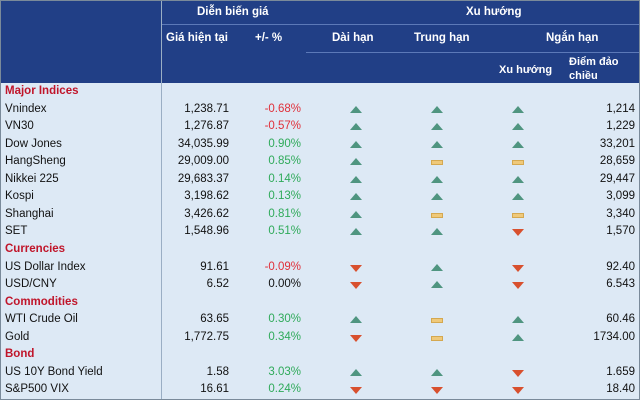 Image resolution: width=640 pixels, height=400 pixels. What do you see at coordinates (284, 213) in the screenshot?
I see `change-pct: 0.81%` at bounding box center [284, 213].